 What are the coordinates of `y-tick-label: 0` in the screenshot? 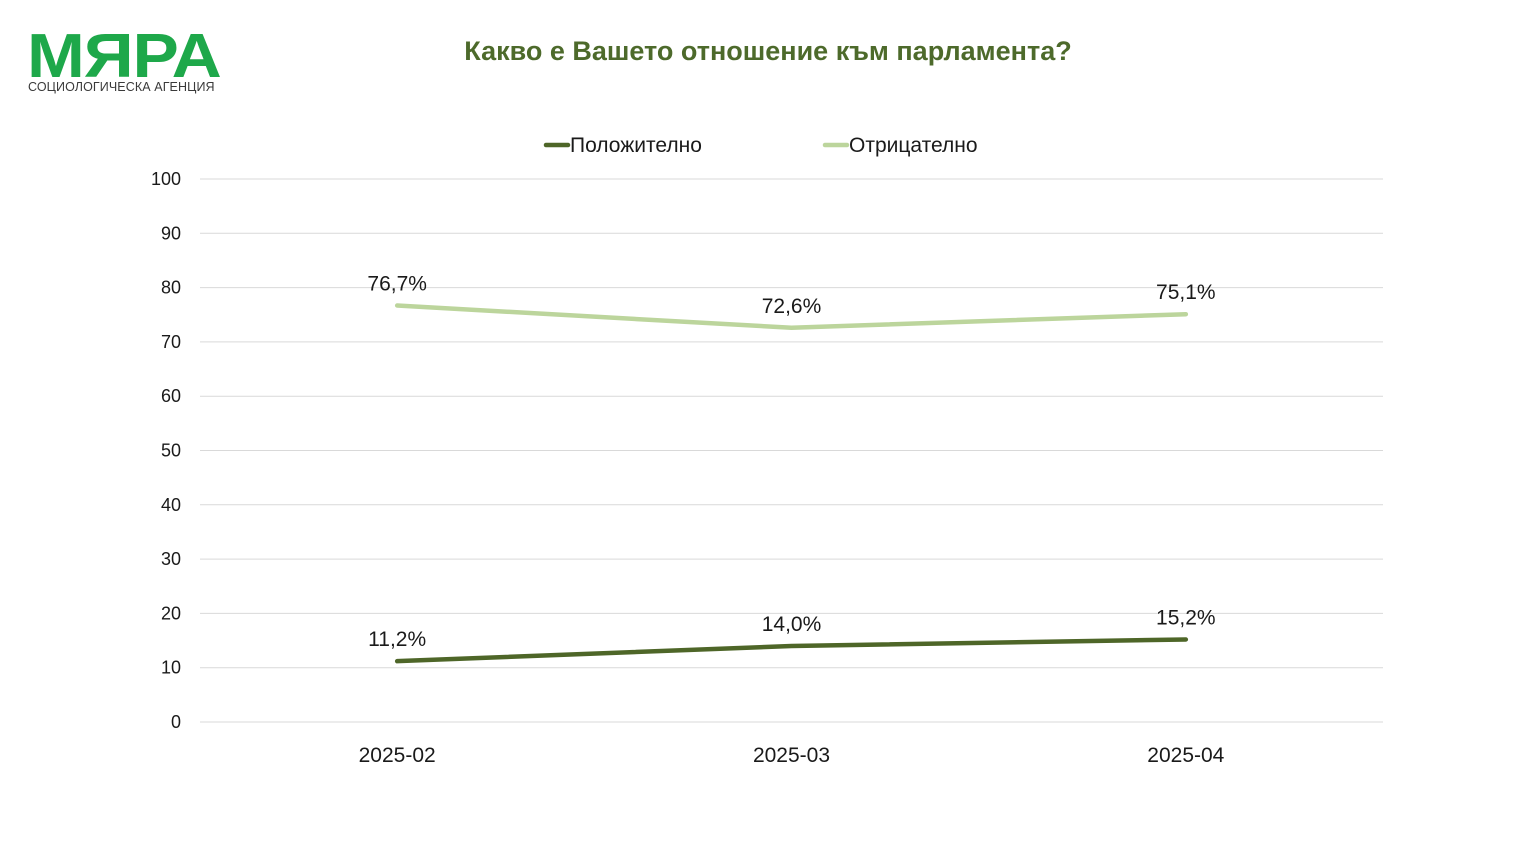 It's located at (176, 722).